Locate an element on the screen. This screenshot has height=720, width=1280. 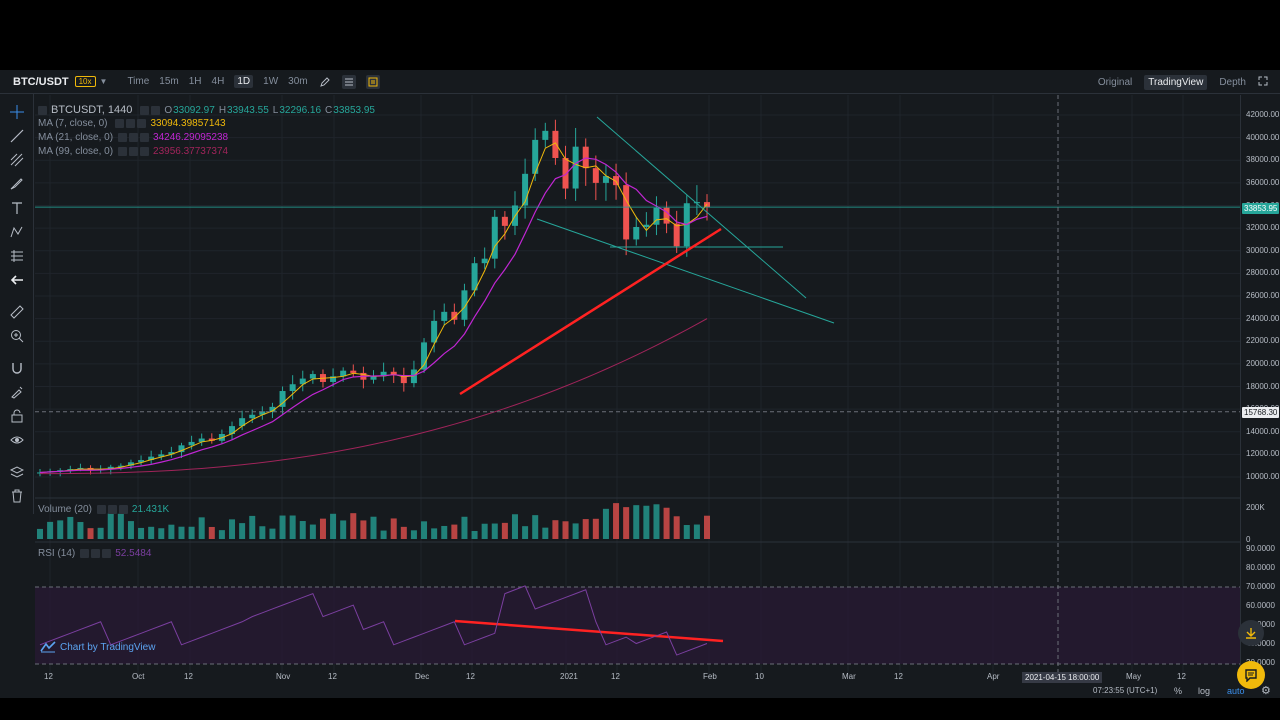
brush-icon is located at coordinates (17, 184).